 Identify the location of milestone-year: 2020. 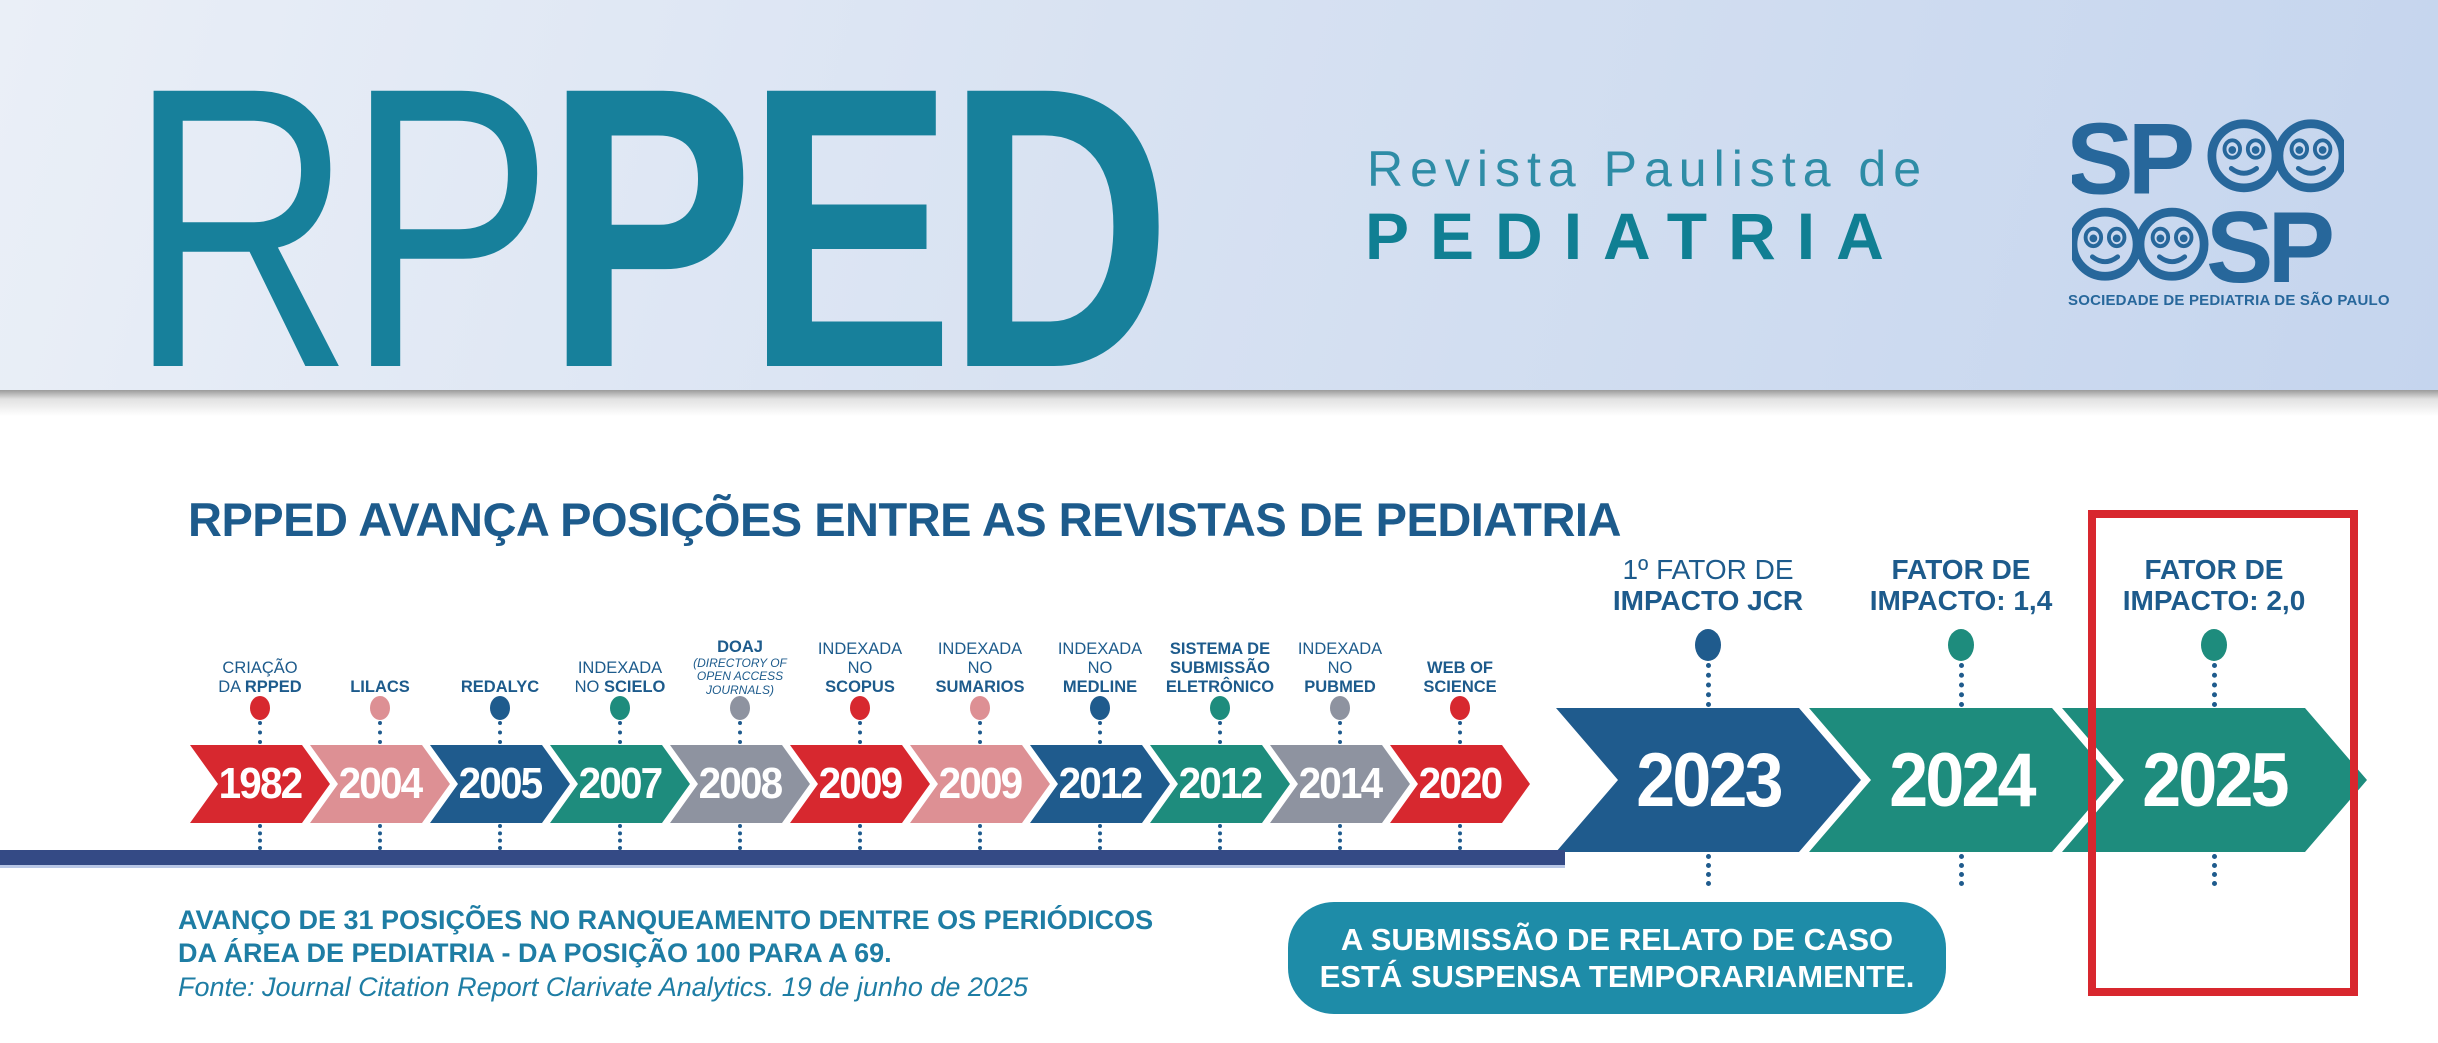
(1461, 783).